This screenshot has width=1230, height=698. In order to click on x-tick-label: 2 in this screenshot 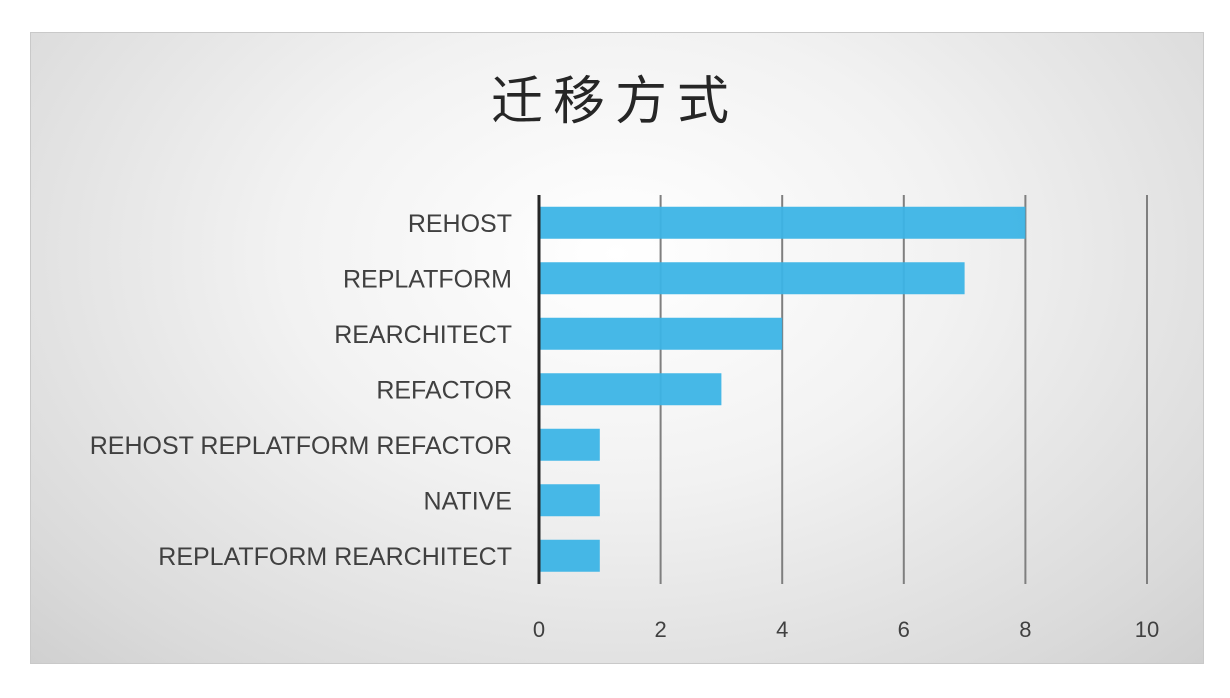, I will do `click(660, 629)`.